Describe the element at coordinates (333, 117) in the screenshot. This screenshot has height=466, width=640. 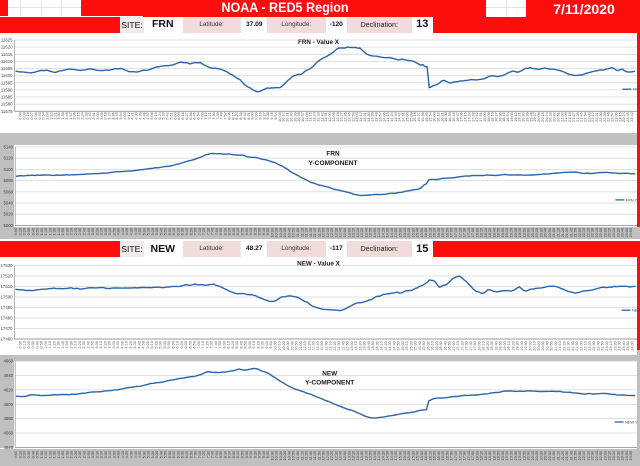
I see `svg-text: 12:09` at that location.